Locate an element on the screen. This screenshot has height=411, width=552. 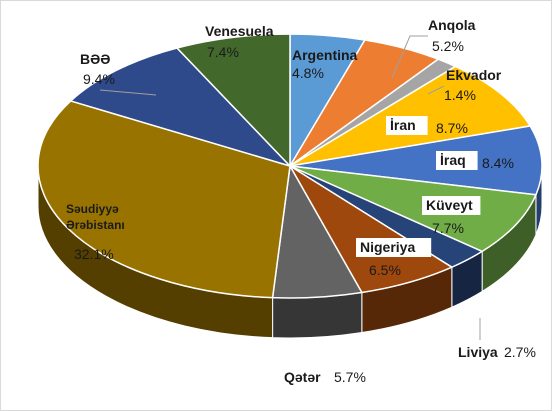
label-name-iraq: İraq is located at coordinates (453, 160).